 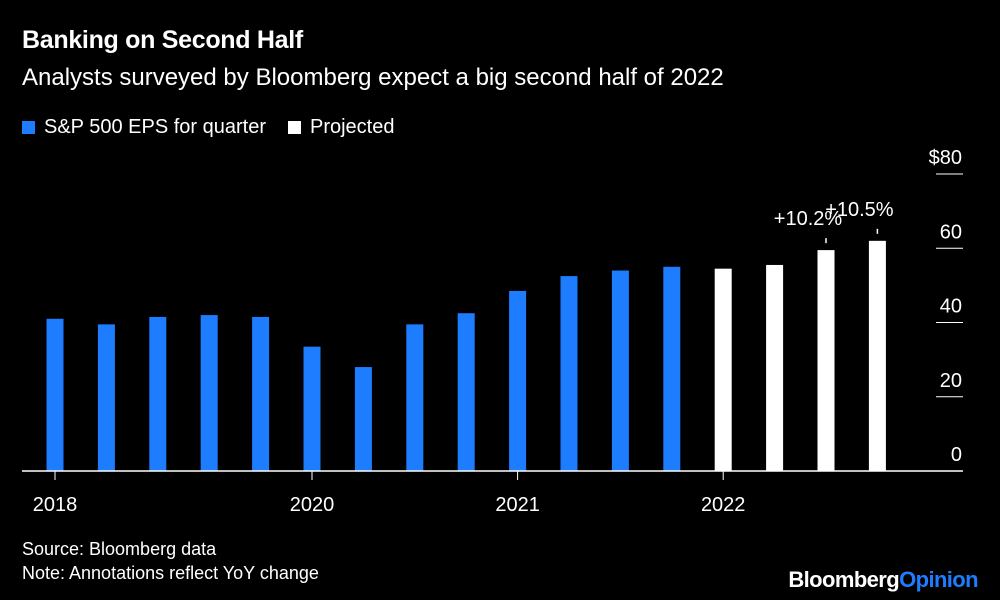 I want to click on logo-opinion: Opinion, so click(x=939, y=579).